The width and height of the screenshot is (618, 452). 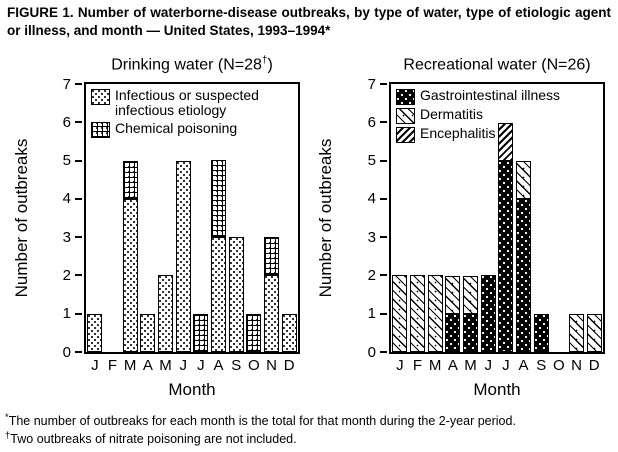 What do you see at coordinates (364, 122) in the screenshot?
I see `y-tick: 6` at bounding box center [364, 122].